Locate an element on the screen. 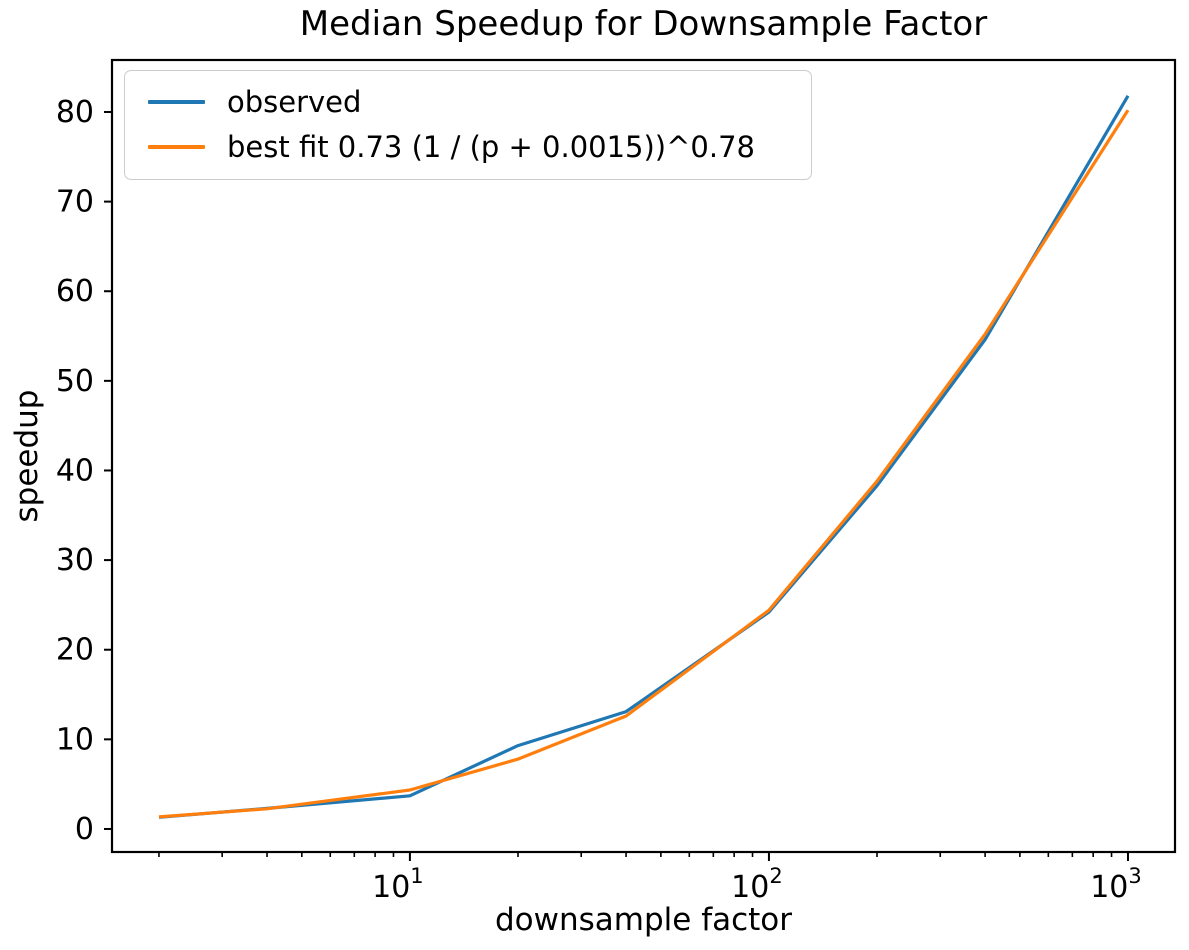 The width and height of the screenshot is (1189, 950). y-tick-label: 0 is located at coordinates (84, 829).